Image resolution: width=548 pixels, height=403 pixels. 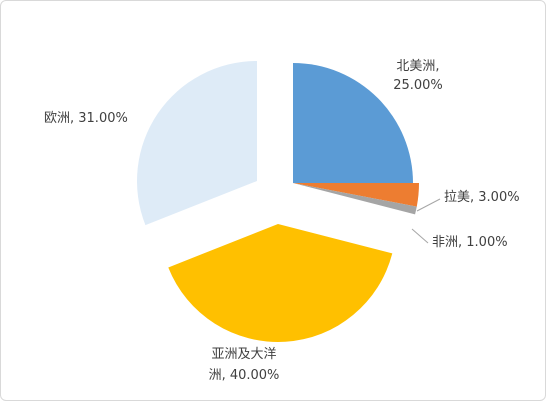 I want to click on slice-label-line: 拉美, 3.00%, so click(x=482, y=197).